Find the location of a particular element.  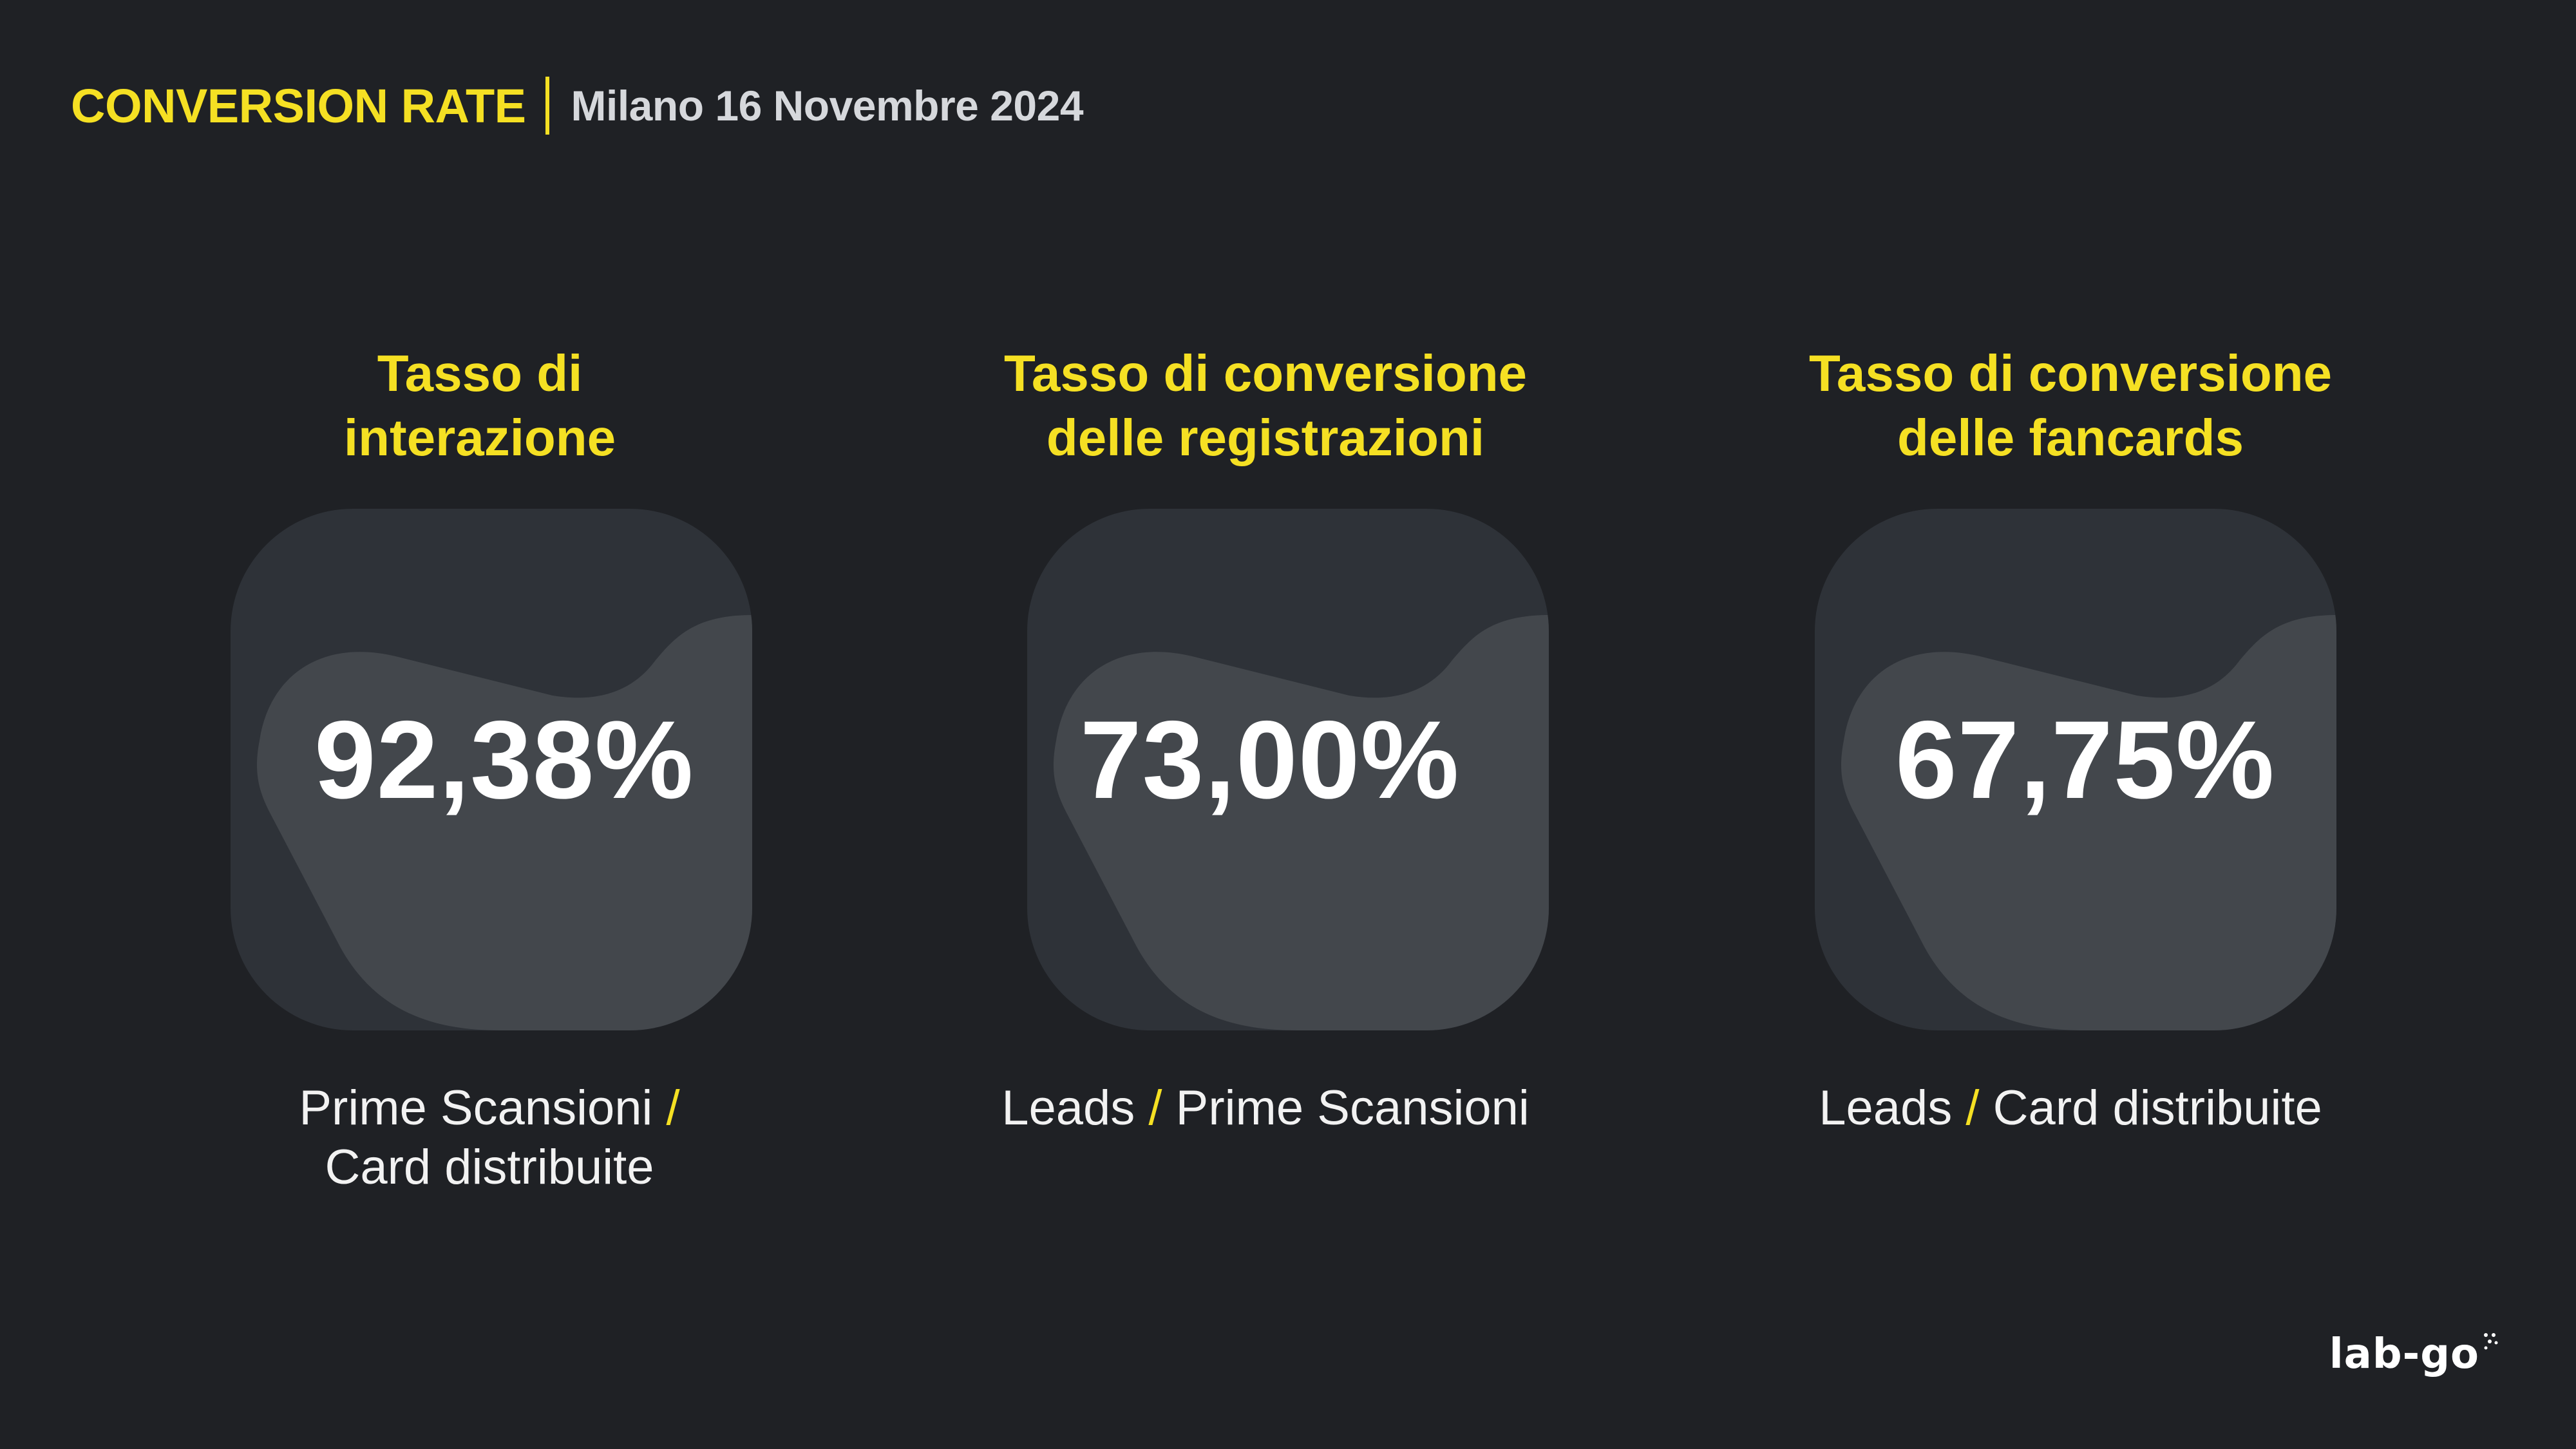

metric-title-line: Tasso di is located at coordinates (480, 373).